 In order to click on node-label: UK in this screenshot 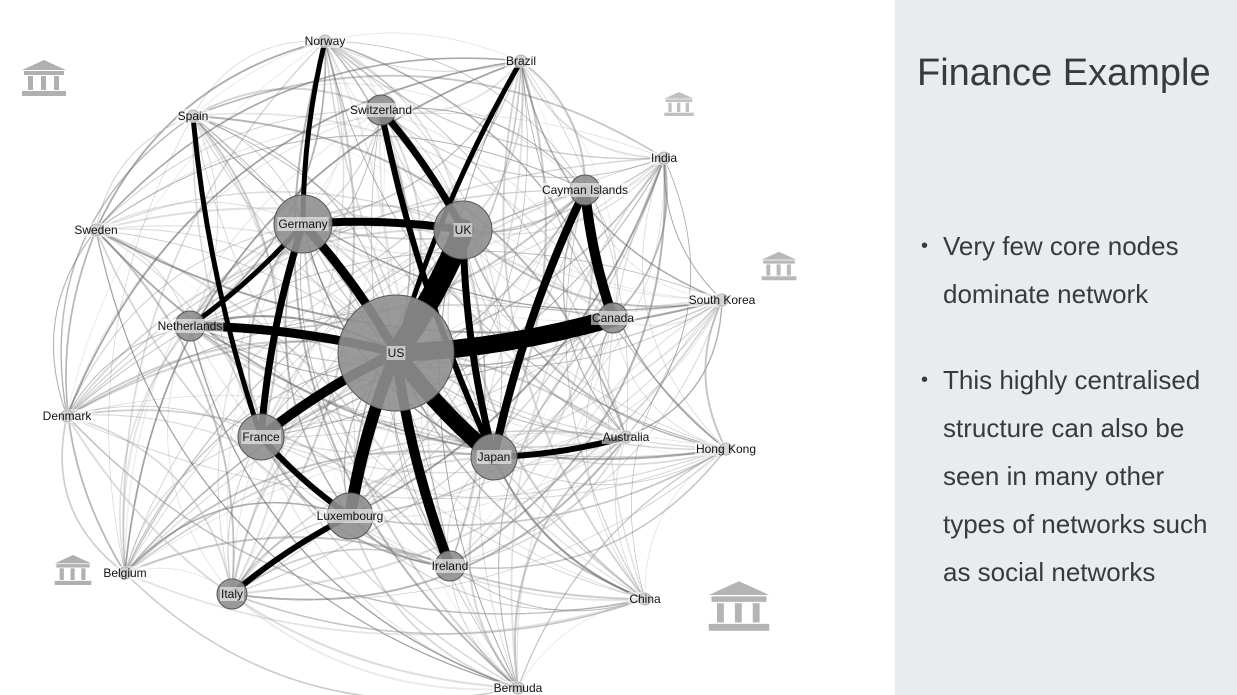, I will do `click(463, 230)`.